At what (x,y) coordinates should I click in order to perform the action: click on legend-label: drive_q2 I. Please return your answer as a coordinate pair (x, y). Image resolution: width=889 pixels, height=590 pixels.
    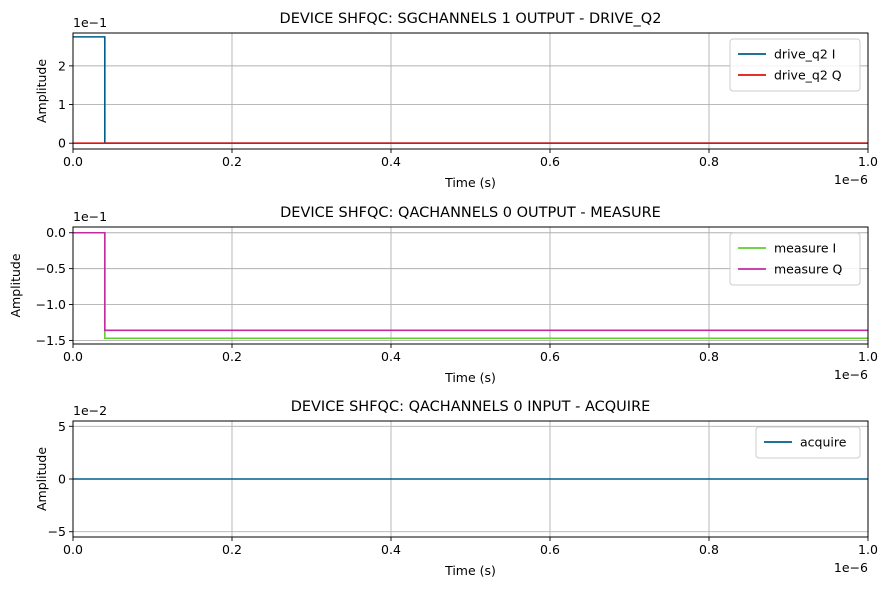
    Looking at the image, I should click on (804, 54).